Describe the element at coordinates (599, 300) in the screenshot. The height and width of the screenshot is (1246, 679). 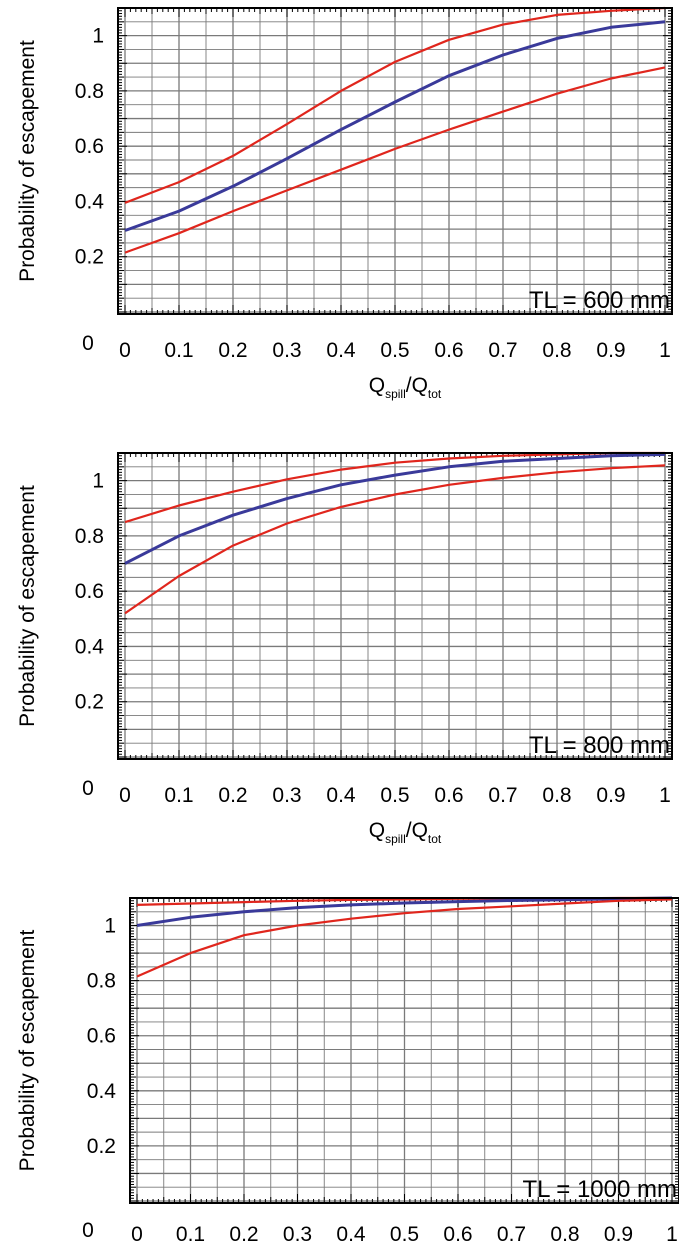
I see `panel-annotation: TL = 600 mm` at that location.